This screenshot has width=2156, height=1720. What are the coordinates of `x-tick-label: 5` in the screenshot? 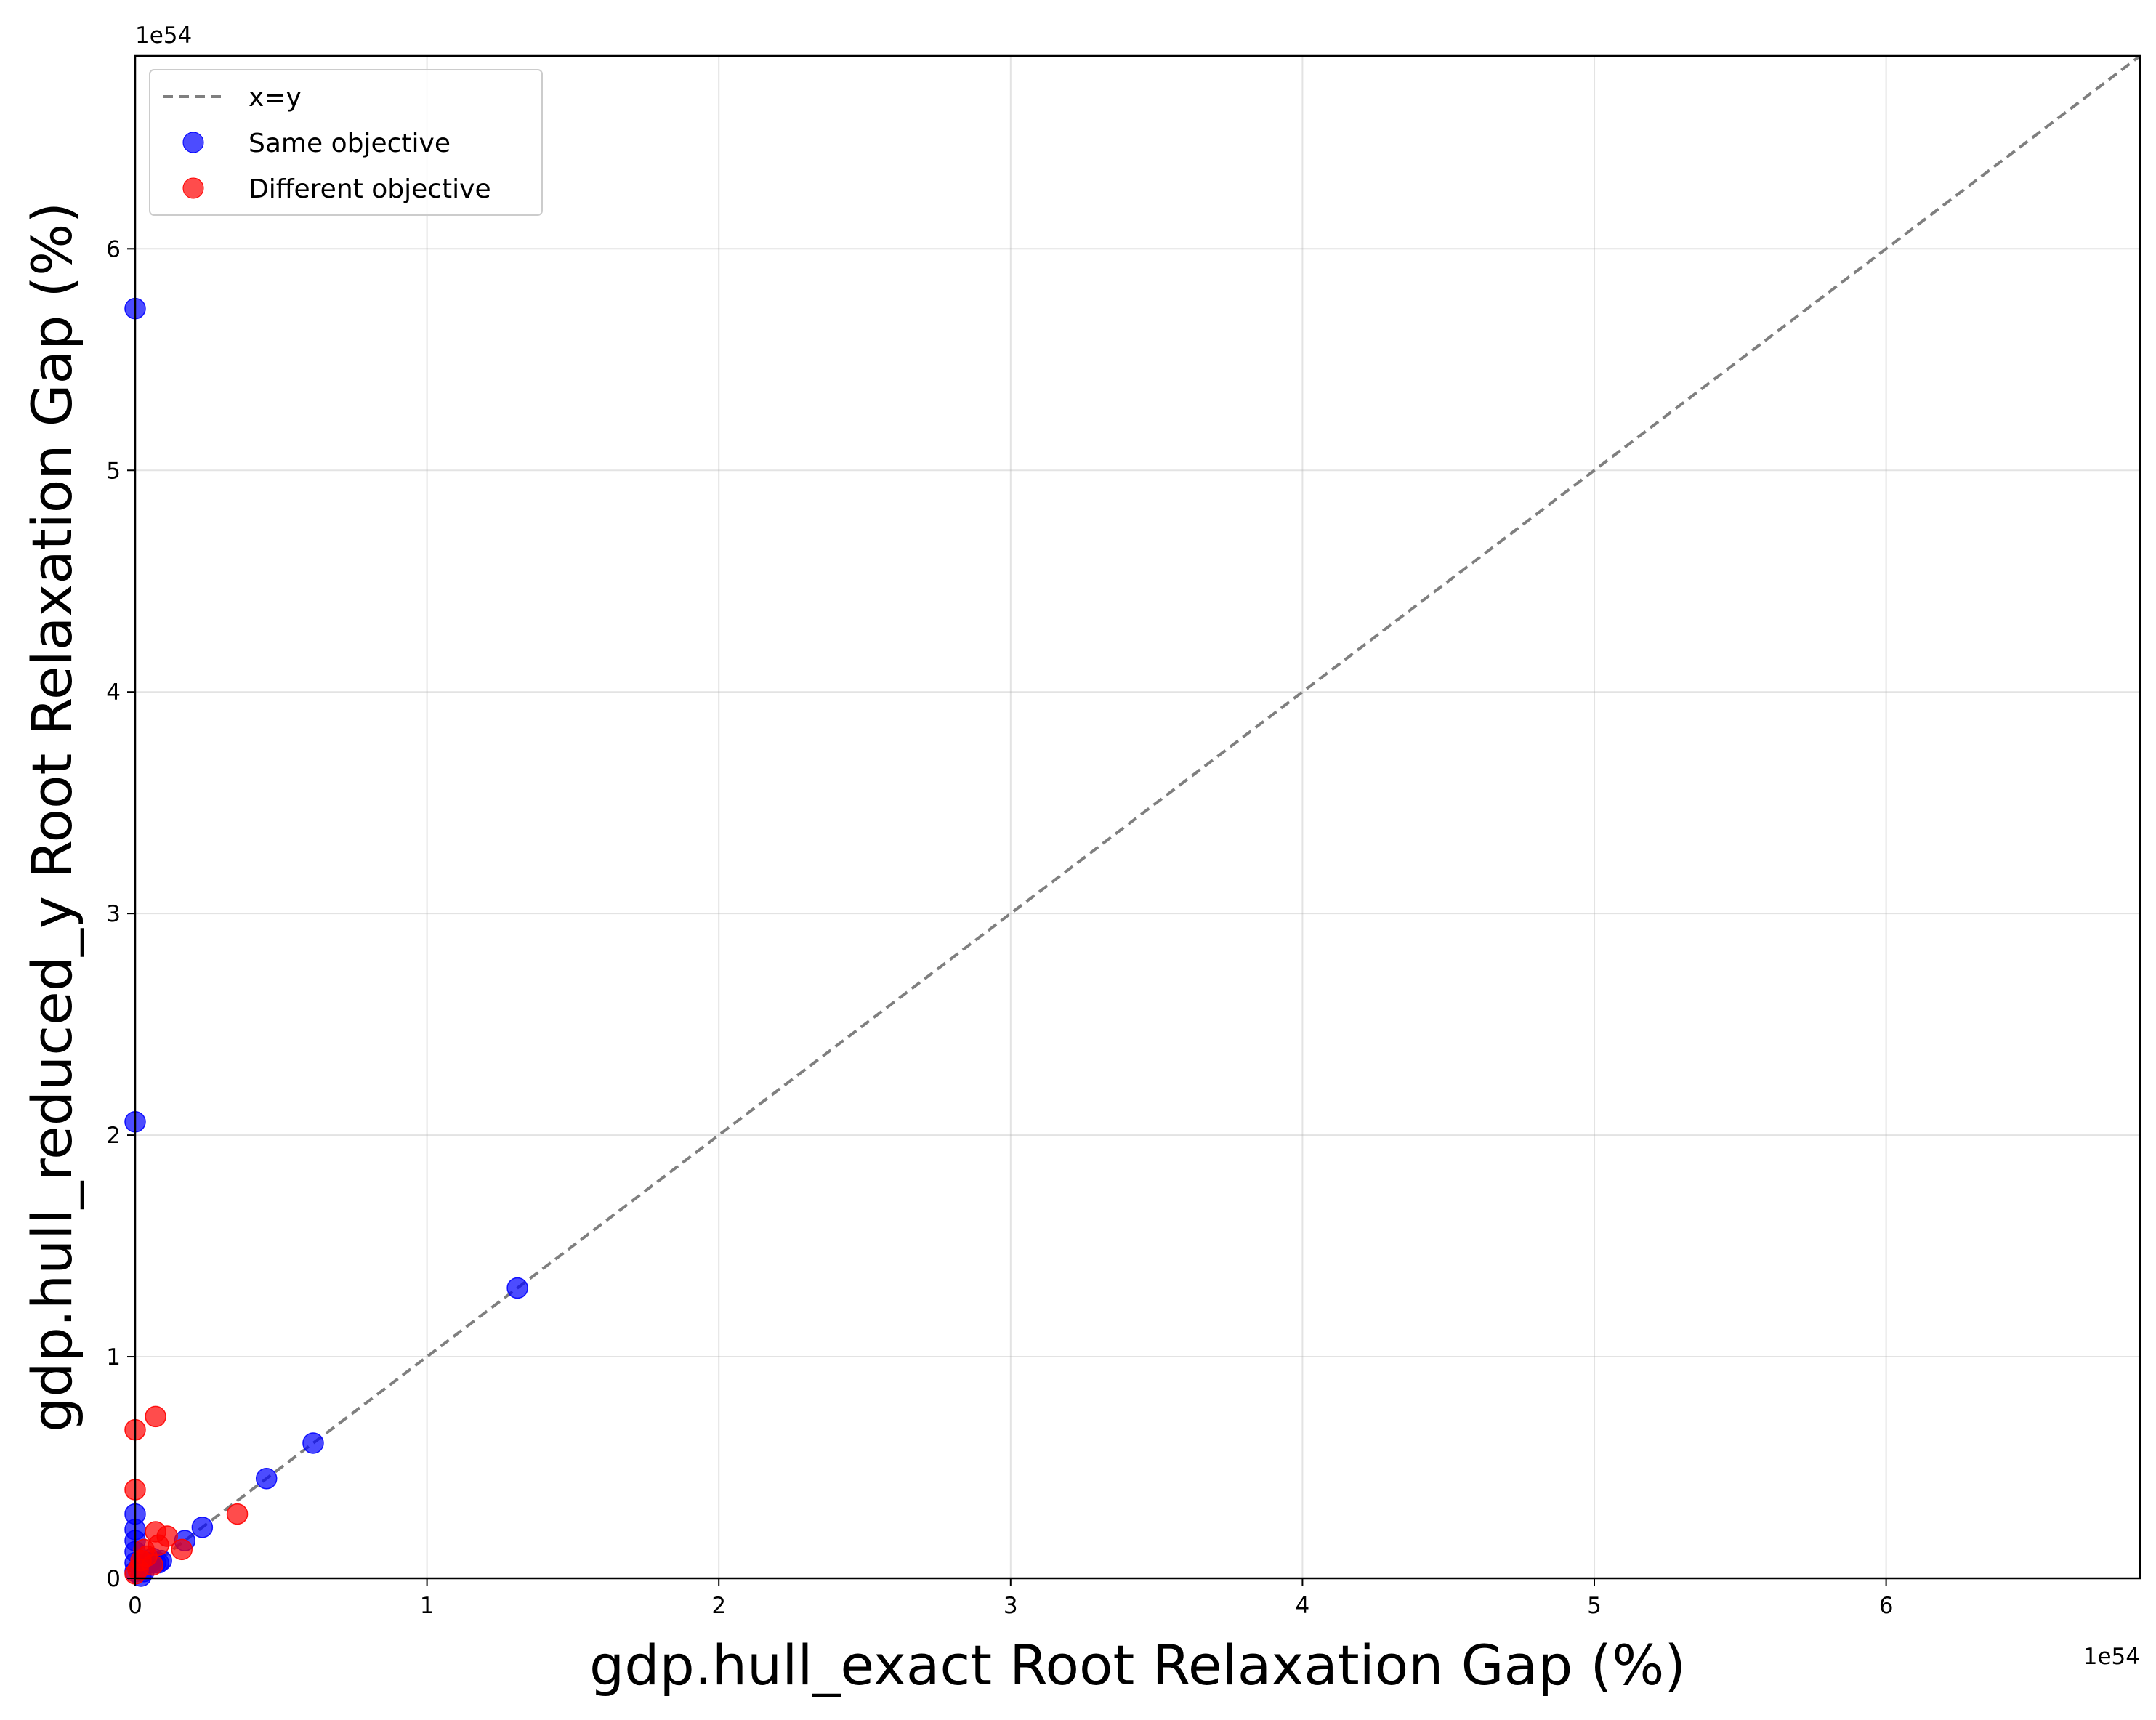 It's located at (1595, 1606).